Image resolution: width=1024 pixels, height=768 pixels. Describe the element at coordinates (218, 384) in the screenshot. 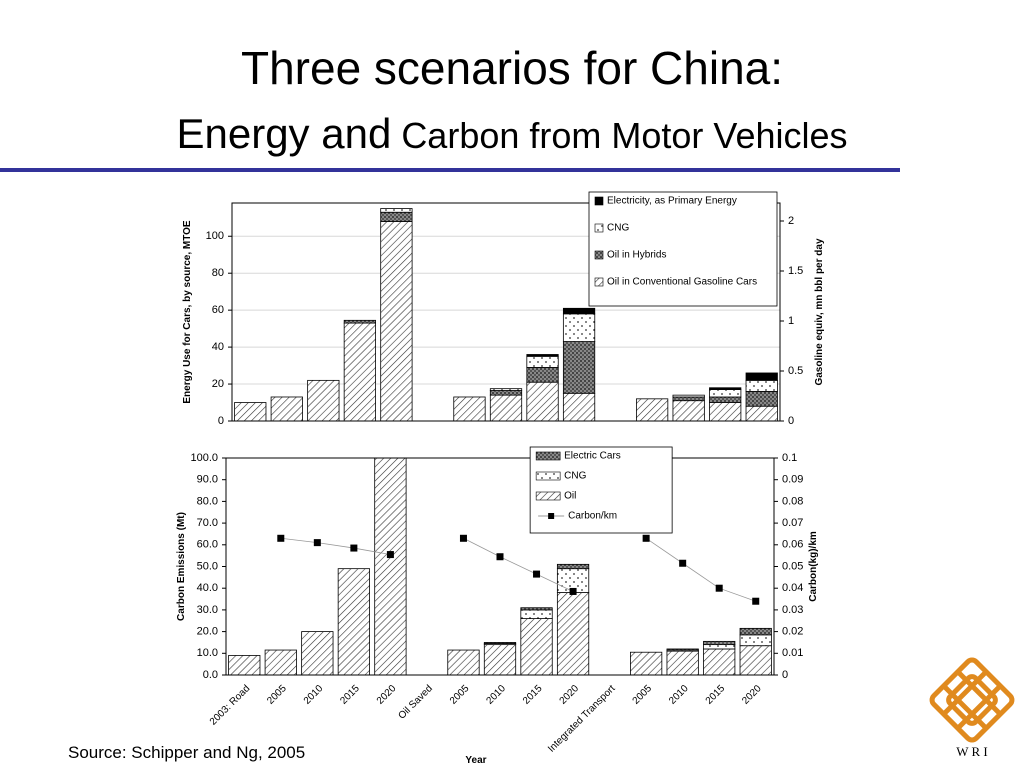

I see `y-tick-label: 20` at that location.